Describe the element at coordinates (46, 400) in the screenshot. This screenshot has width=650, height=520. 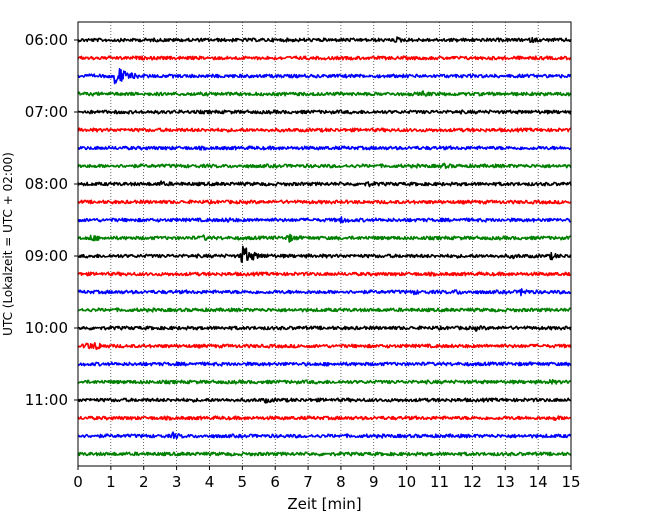
I see `y-tick-label: 11:00` at that location.